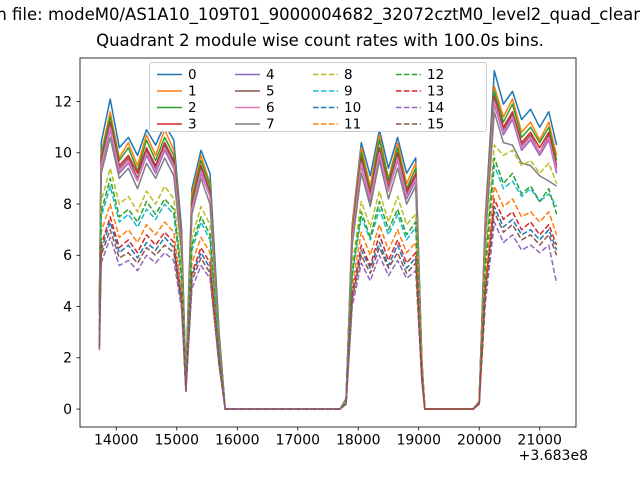 This screenshot has width=640, height=480. What do you see at coordinates (177, 441) in the screenshot?
I see `x-tick-label: 15000` at bounding box center [177, 441].